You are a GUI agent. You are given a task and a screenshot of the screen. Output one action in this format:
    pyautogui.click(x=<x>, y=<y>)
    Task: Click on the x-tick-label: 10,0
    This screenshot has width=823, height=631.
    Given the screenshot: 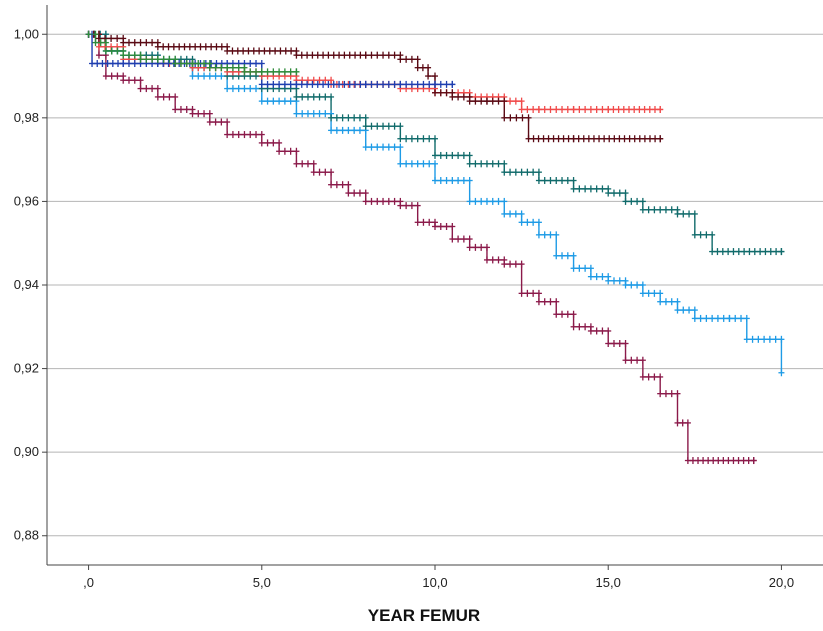 What is the action you would take?
    pyautogui.click(x=434, y=582)
    